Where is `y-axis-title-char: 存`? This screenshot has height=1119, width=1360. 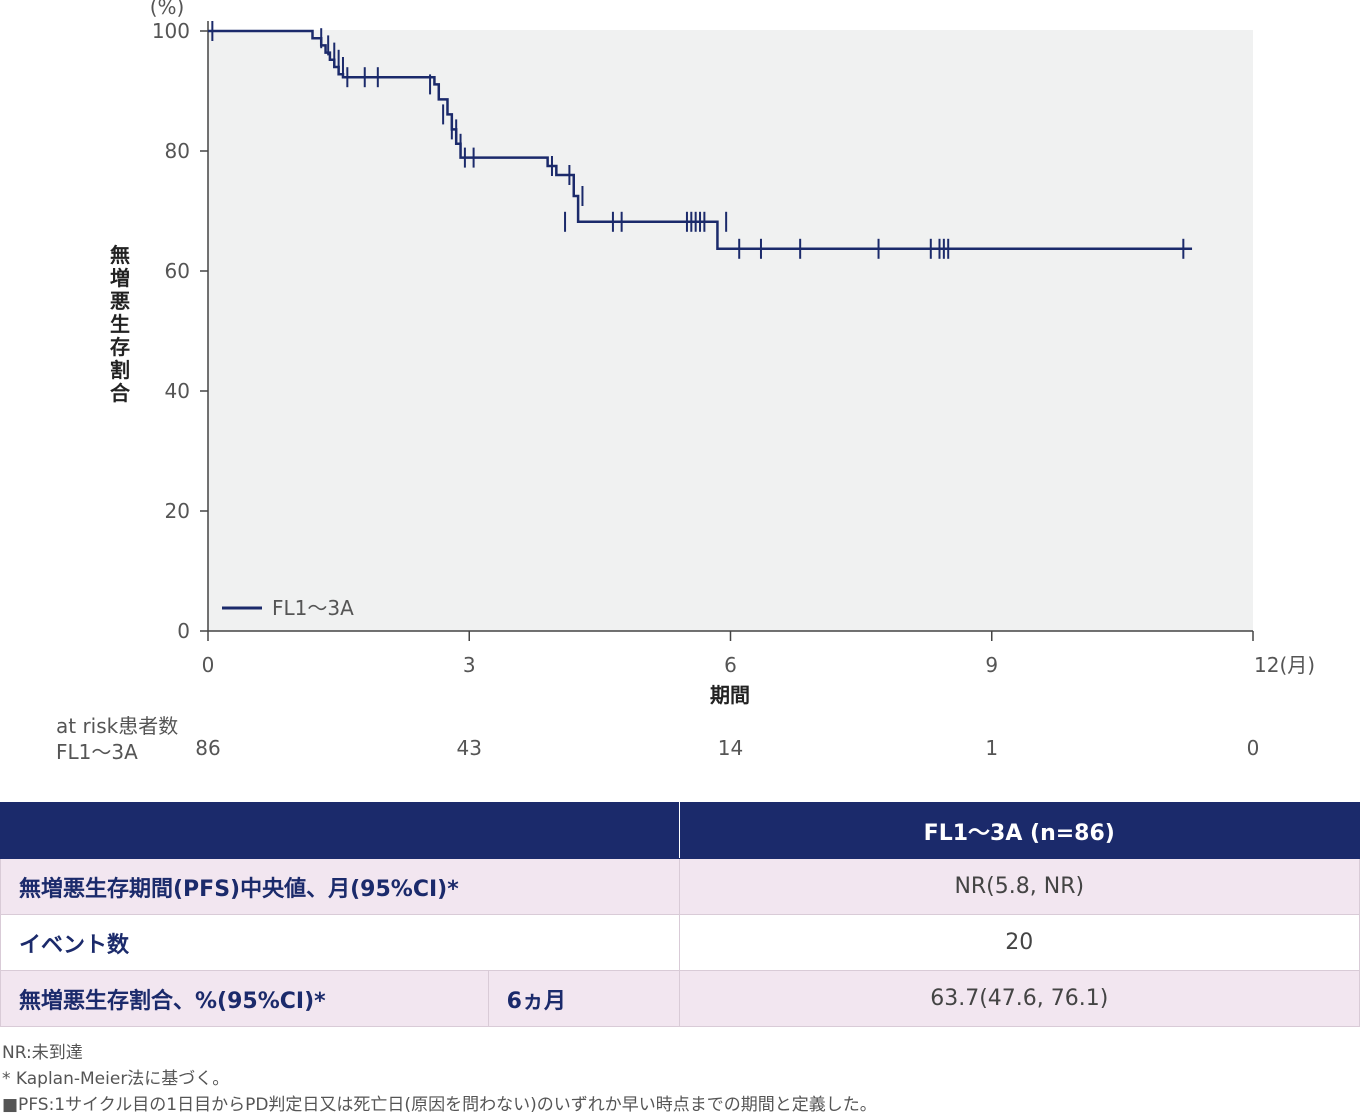 y-axis-title-char: 存 is located at coordinates (120, 347).